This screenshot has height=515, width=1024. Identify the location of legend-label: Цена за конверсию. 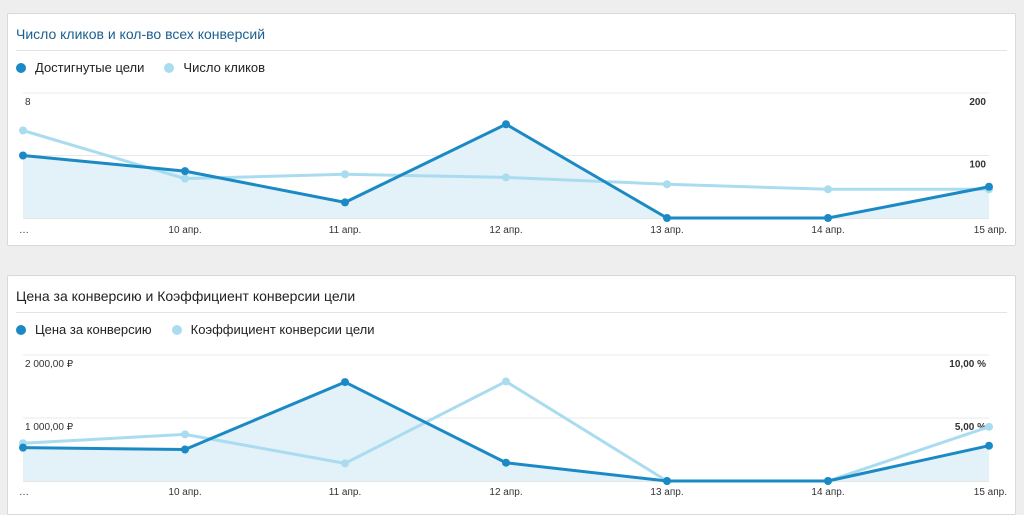
(93, 329).